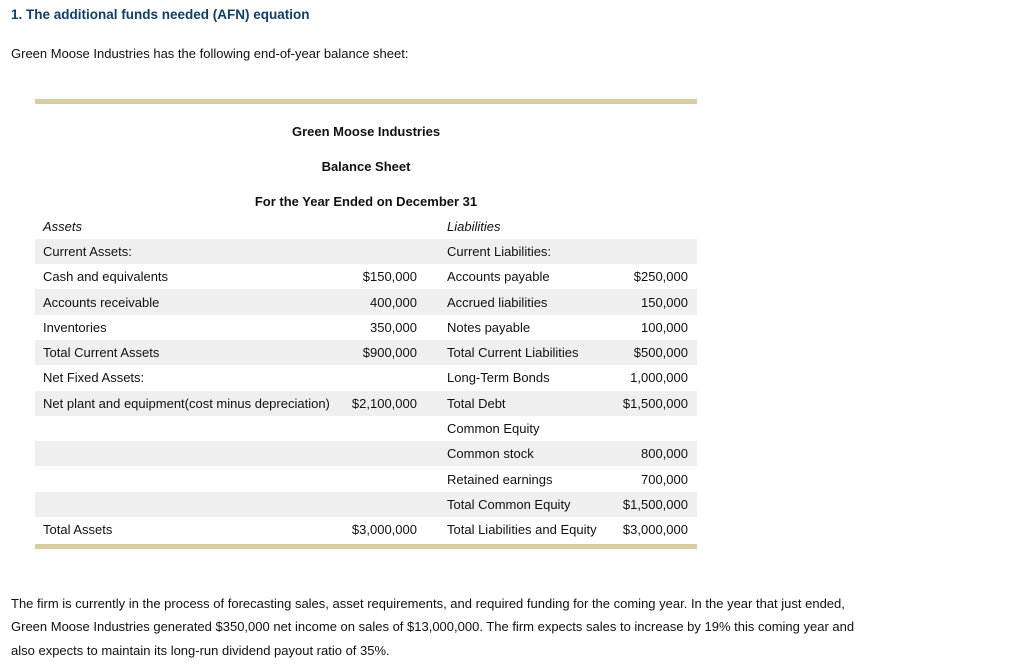 This screenshot has width=1024, height=664. I want to click on asset-label: Inventories, so click(75, 327).